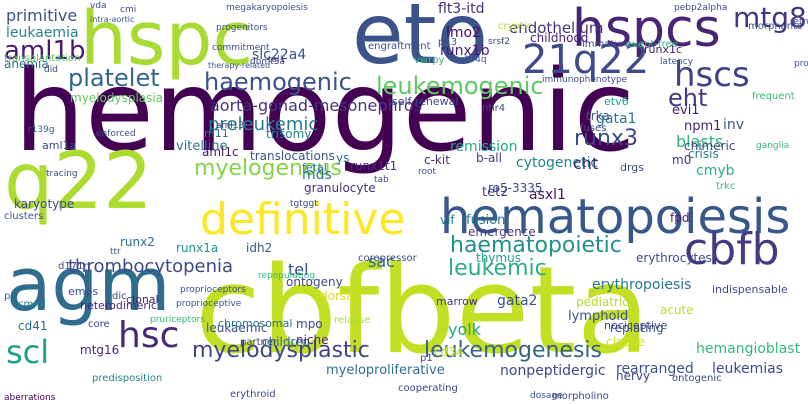 The height and width of the screenshot is (404, 808). Describe the element at coordinates (10, 296) in the screenshot. I see `word: p2` at that location.